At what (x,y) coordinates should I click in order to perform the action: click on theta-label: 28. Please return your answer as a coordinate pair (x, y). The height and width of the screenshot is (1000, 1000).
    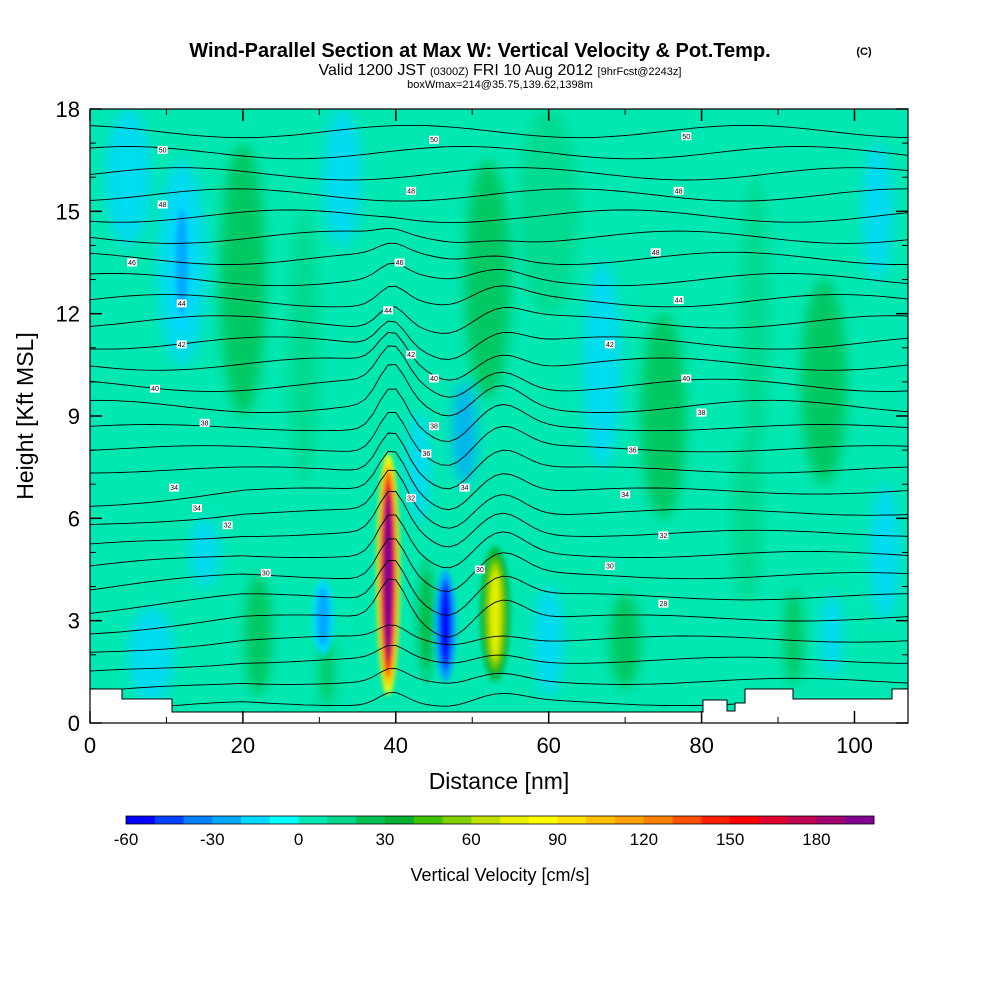
    Looking at the image, I should click on (663, 603).